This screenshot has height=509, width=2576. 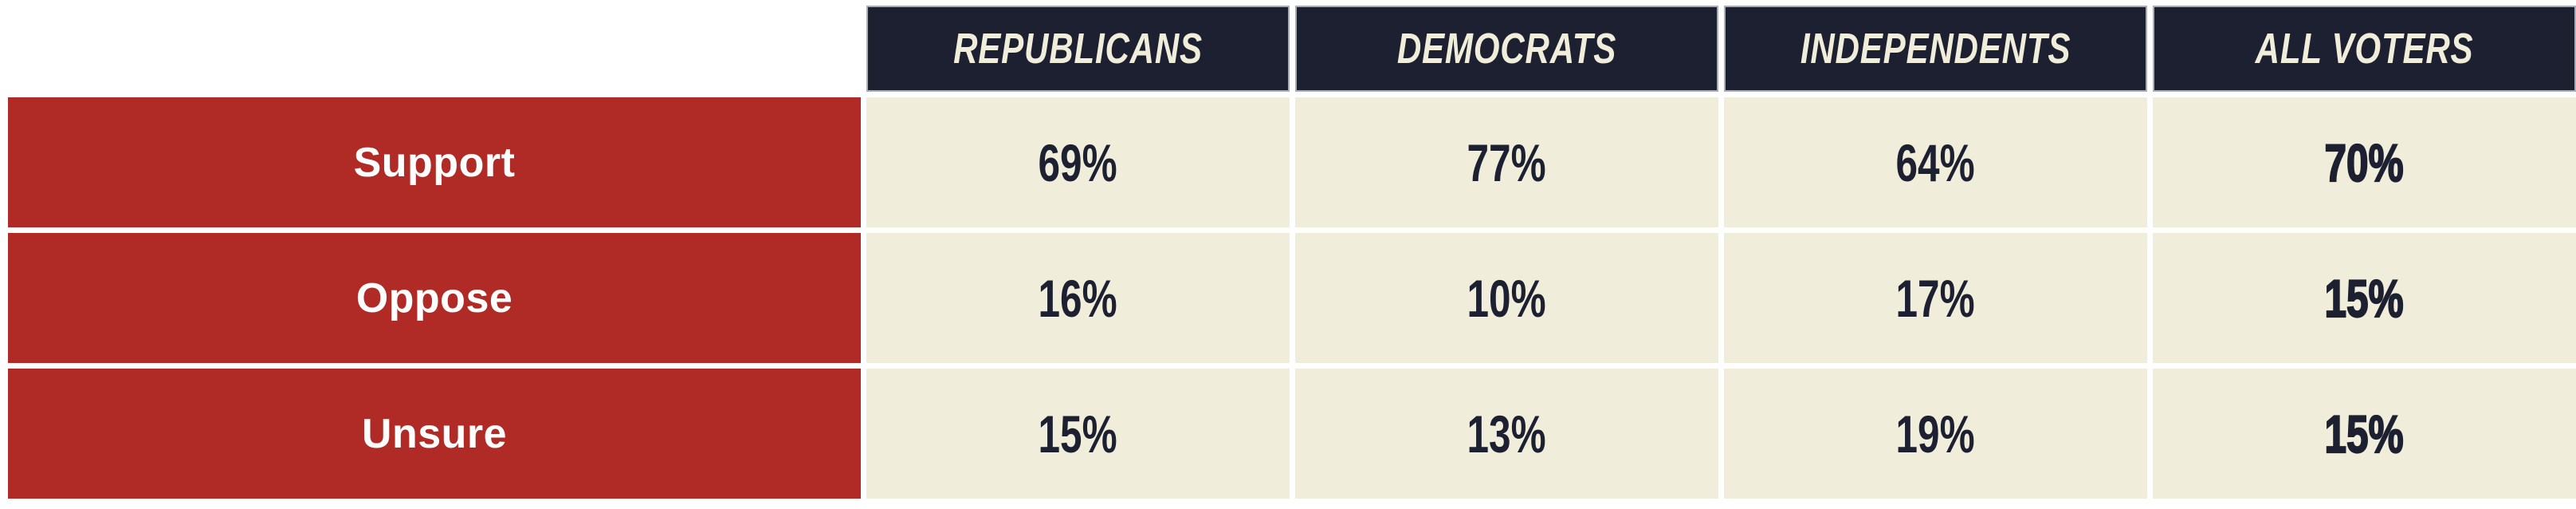 I want to click on row-label-support: Support, so click(x=434, y=162).